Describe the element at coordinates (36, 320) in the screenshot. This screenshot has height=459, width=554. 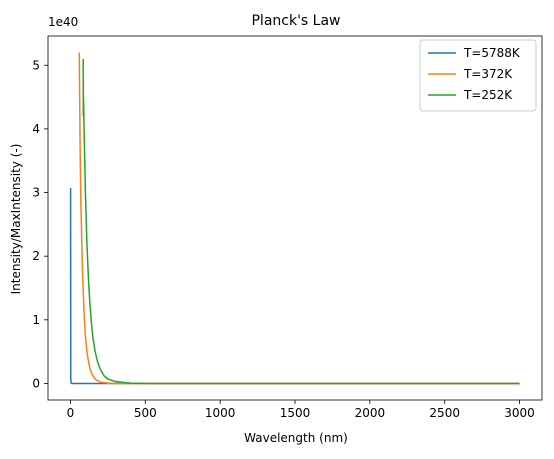
I see `y-tick-label: 1` at that location.